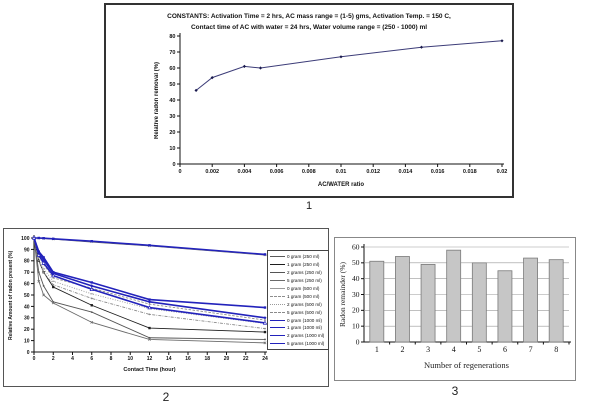 The height and width of the screenshot is (413, 600). What do you see at coordinates (304, 281) in the screenshot?
I see `legend-label: 5 grams (250 ml)` at bounding box center [304, 281].